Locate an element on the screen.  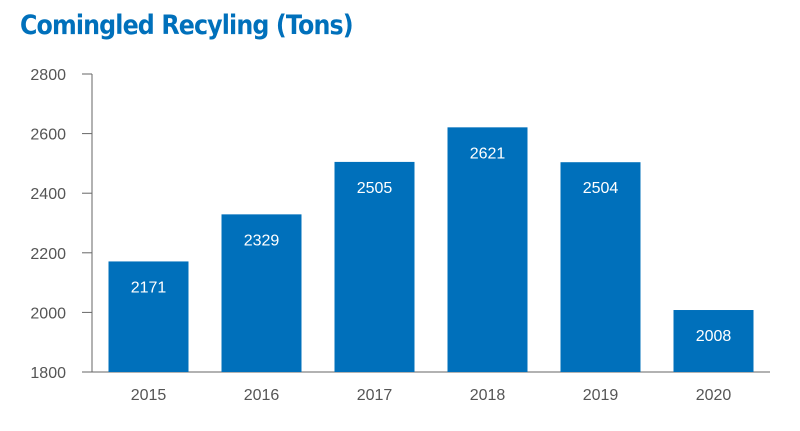
y-tick-label: 2200 is located at coordinates (48, 254).